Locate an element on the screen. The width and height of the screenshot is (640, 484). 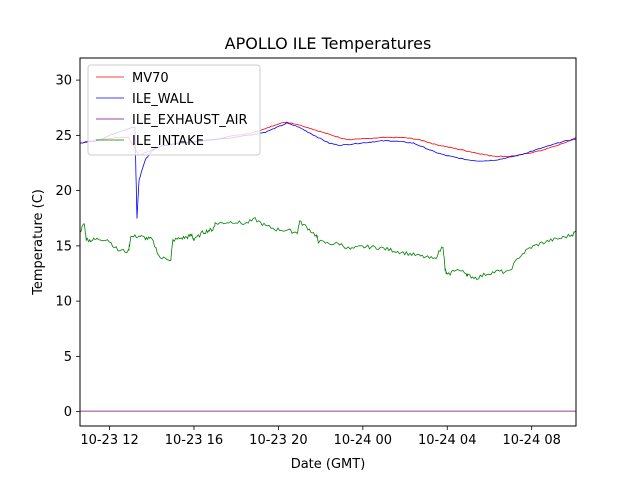
legend: MV70 ILE_WALL ILE_EXHAUST_AIR ILE_INTAKE is located at coordinates (174, 110).